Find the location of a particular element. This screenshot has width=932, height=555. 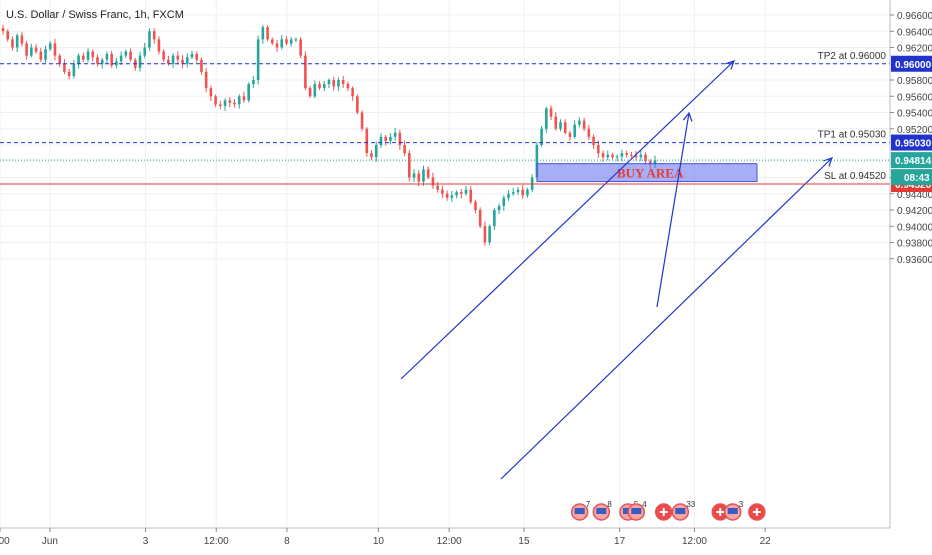

event-note: 3 is located at coordinates (741, 504).